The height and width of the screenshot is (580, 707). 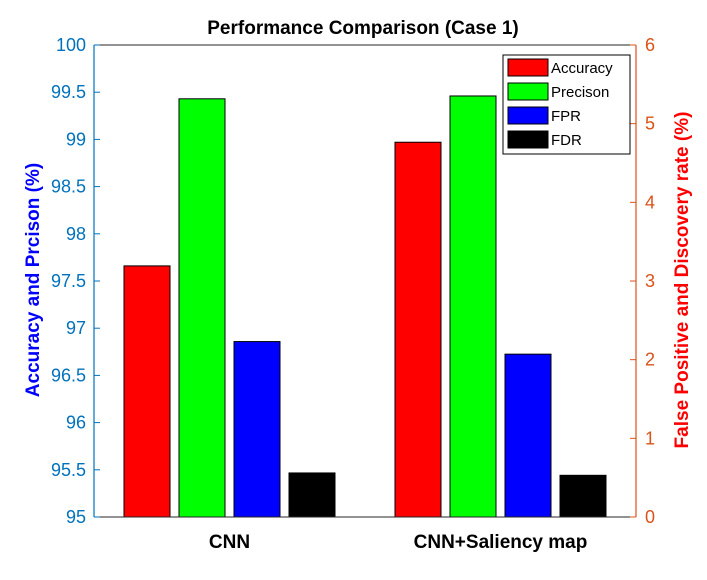 I want to click on legend-swatch-accuracy, so click(x=528, y=67).